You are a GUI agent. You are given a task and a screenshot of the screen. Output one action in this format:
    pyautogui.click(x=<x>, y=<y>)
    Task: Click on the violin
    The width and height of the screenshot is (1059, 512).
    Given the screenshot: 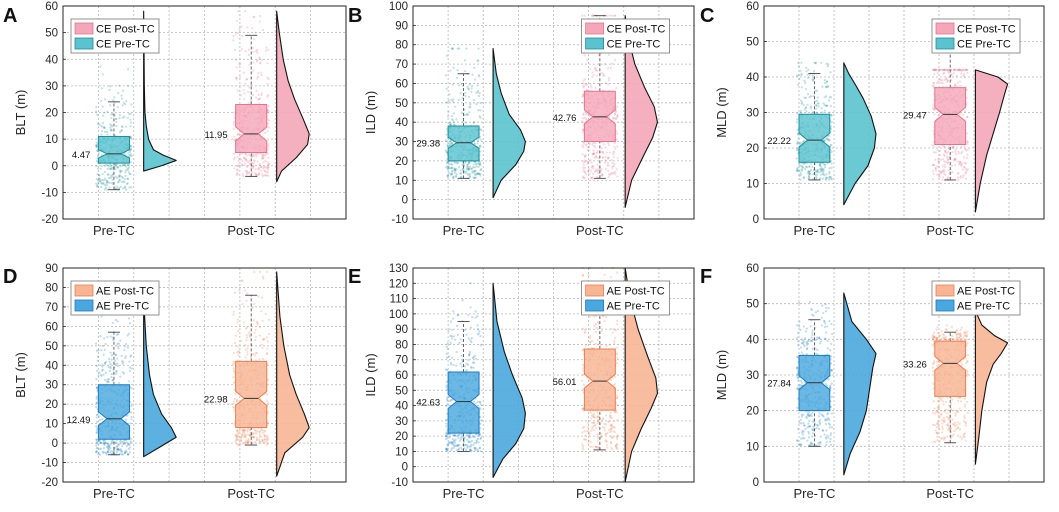 What is the action you would take?
    pyautogui.click(x=293, y=96)
    